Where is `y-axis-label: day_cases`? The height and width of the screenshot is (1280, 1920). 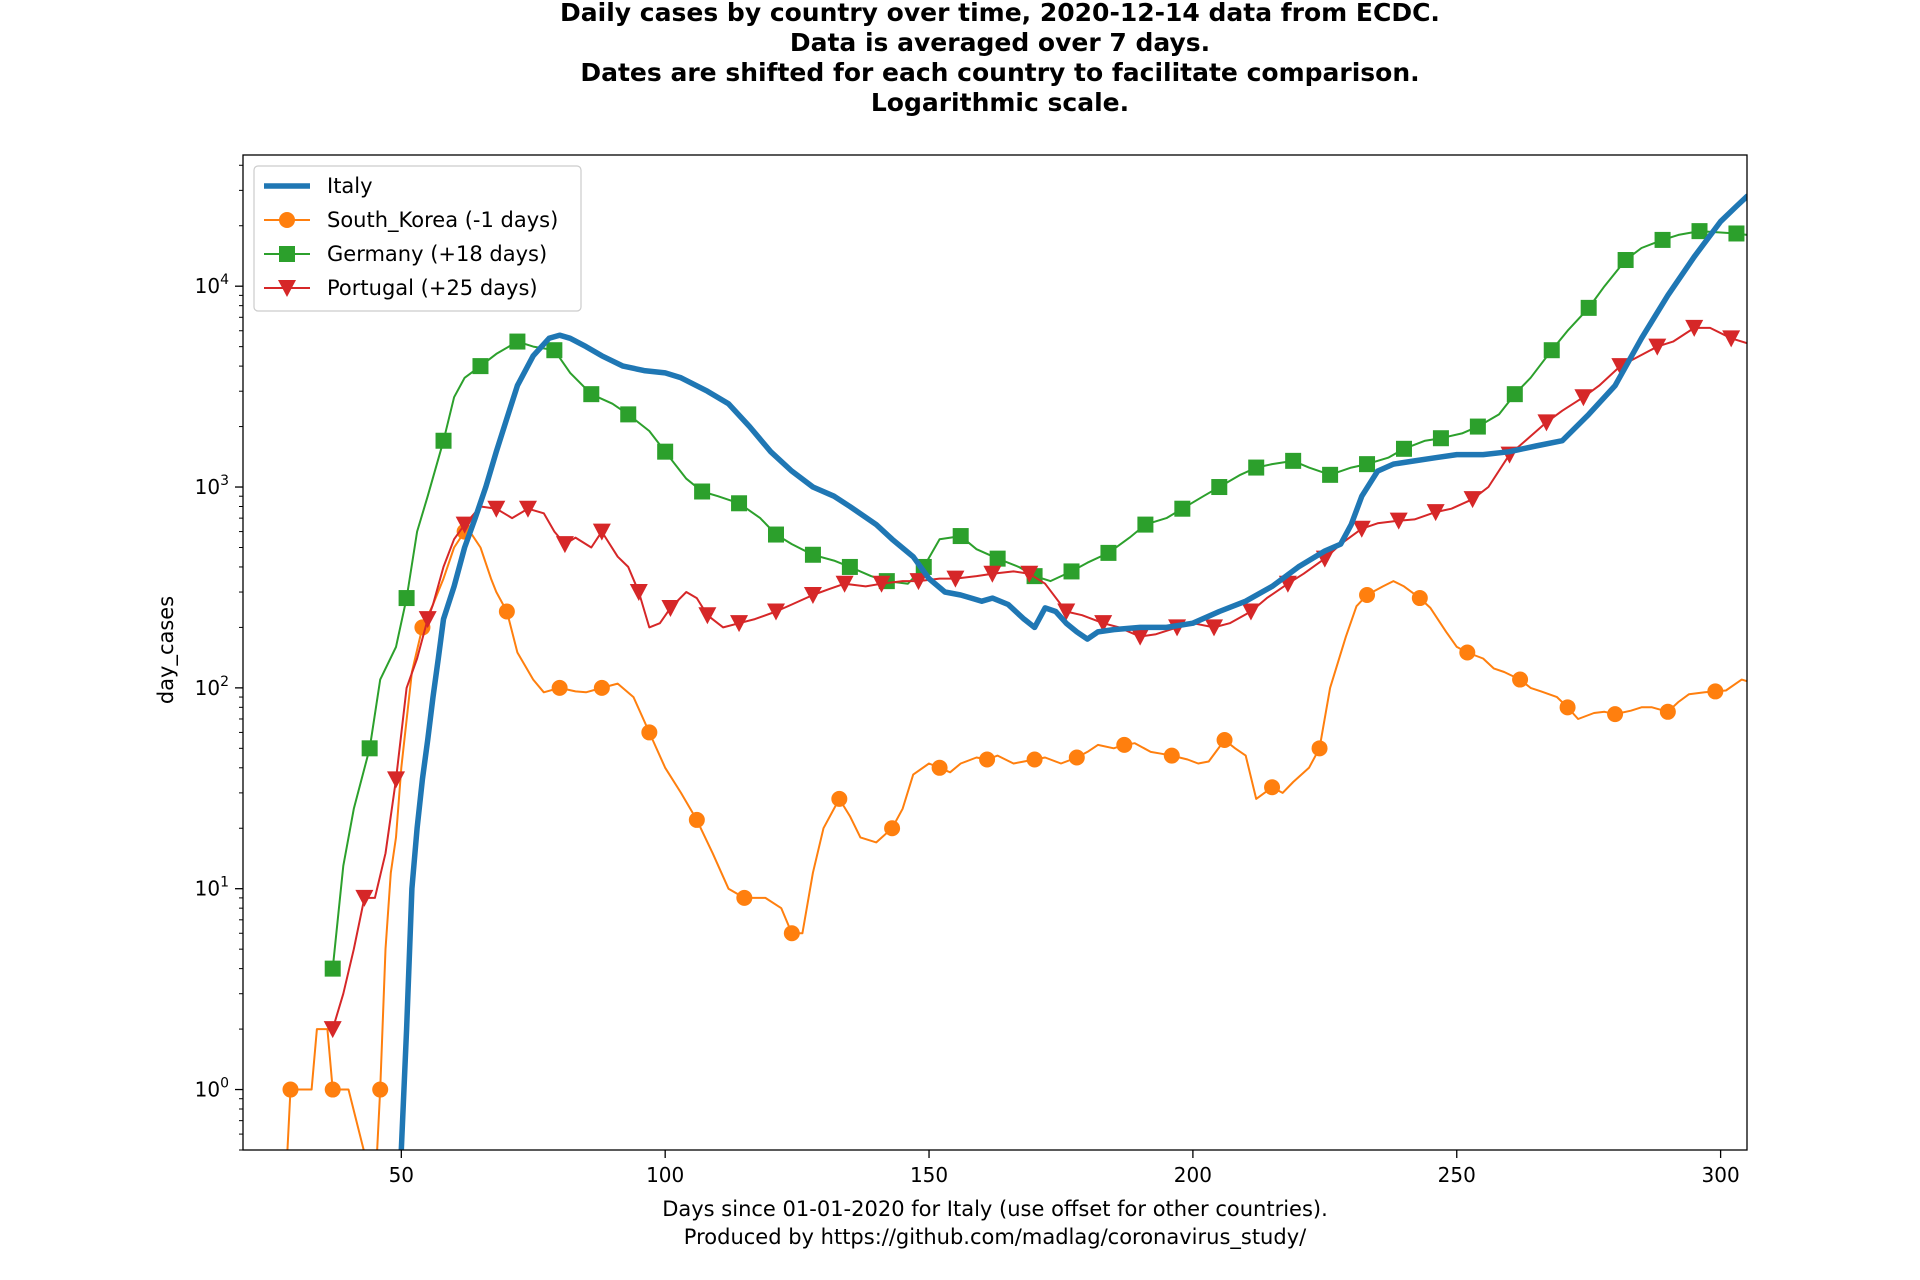
y-axis-label: day_cases is located at coordinates (166, 650).